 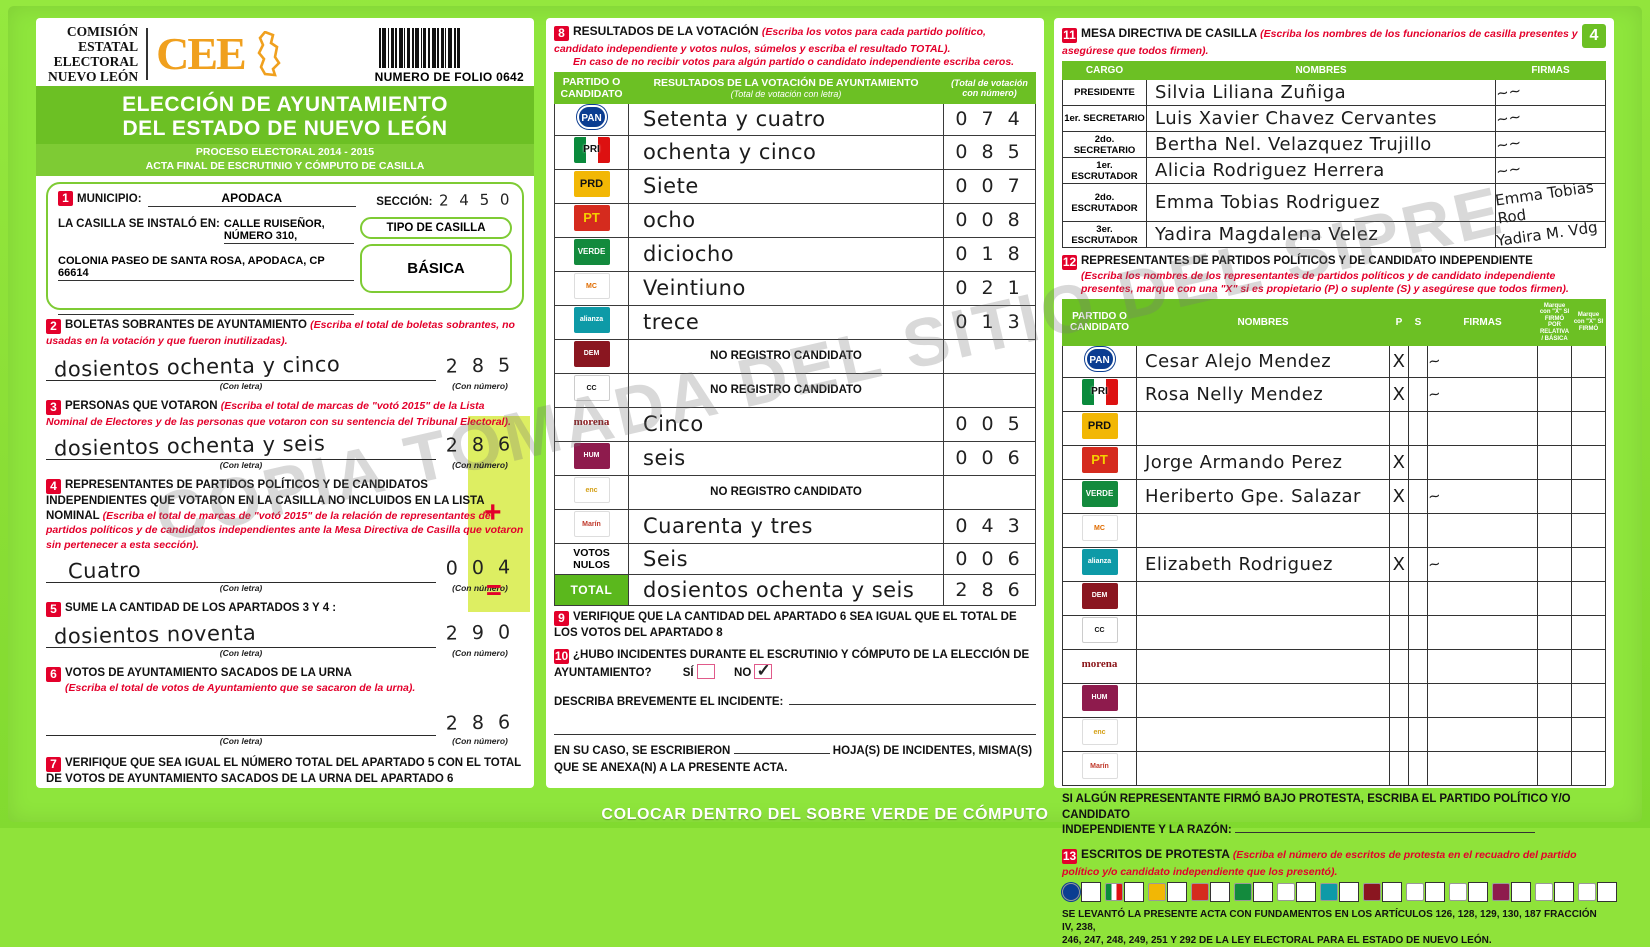 What do you see at coordinates (989, 458) in the screenshot?
I see `votes-numero-cell: 0 0 6` at bounding box center [989, 458].